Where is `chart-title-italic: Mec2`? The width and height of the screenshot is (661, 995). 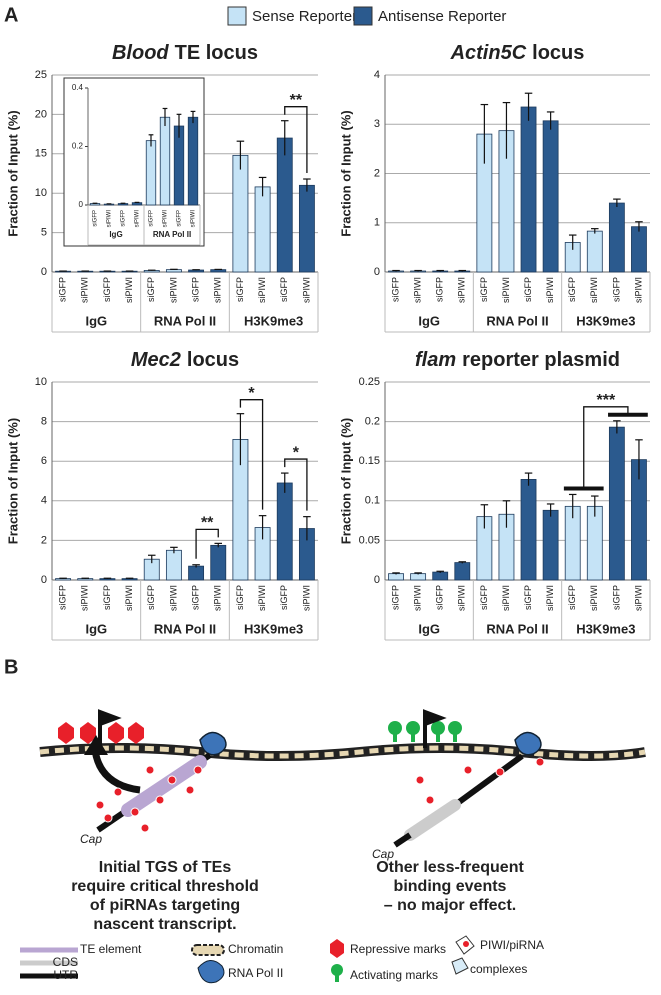 chart-title-italic: Mec2 is located at coordinates (156, 360).